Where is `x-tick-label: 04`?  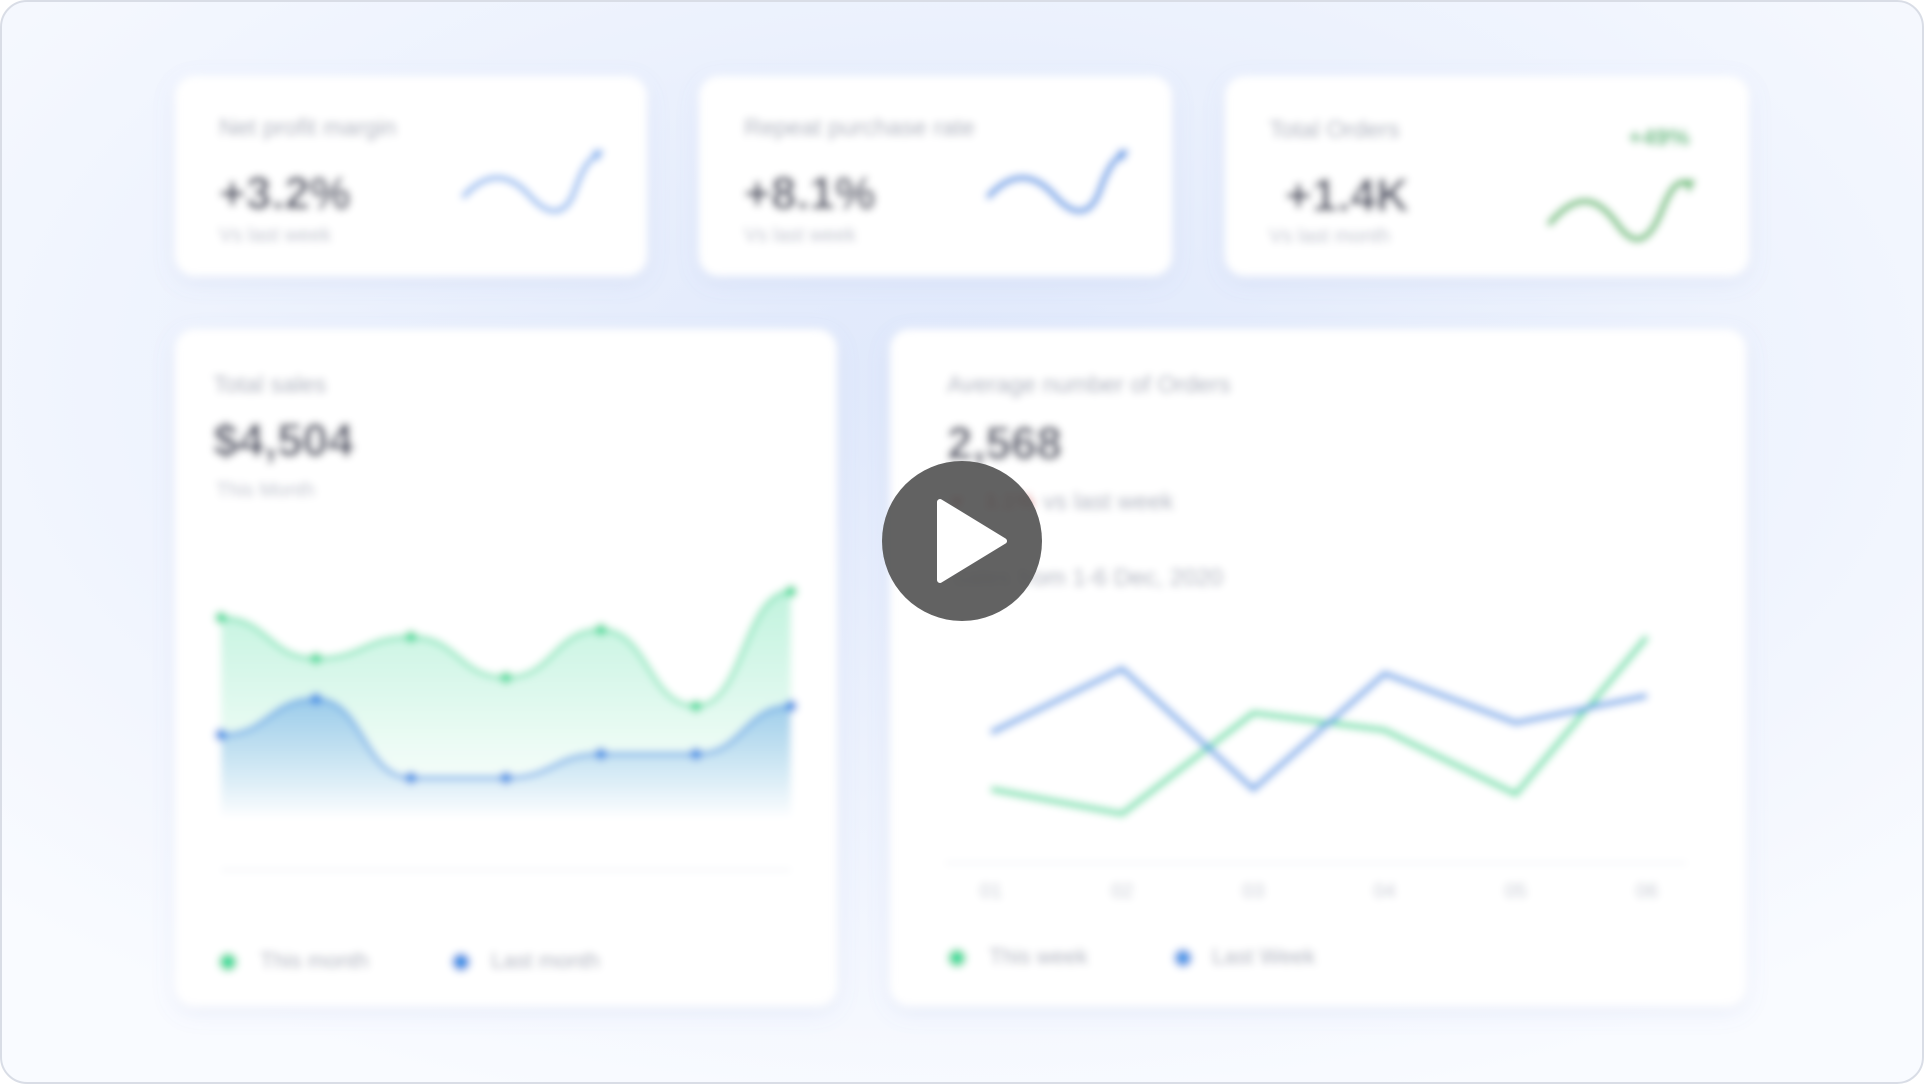
x-tick-label: 04 is located at coordinates (1384, 891).